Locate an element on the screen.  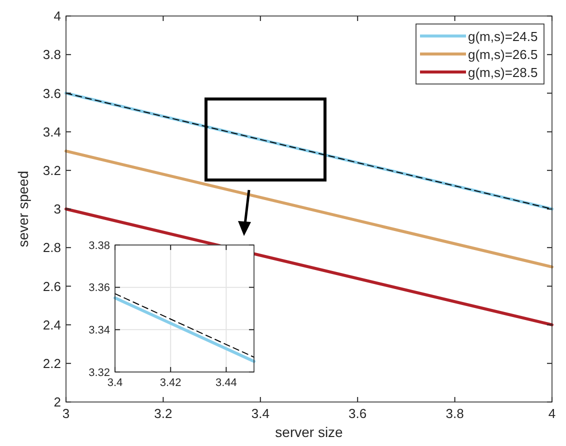
y-axis-title: sever speed is located at coordinates (23, 209).